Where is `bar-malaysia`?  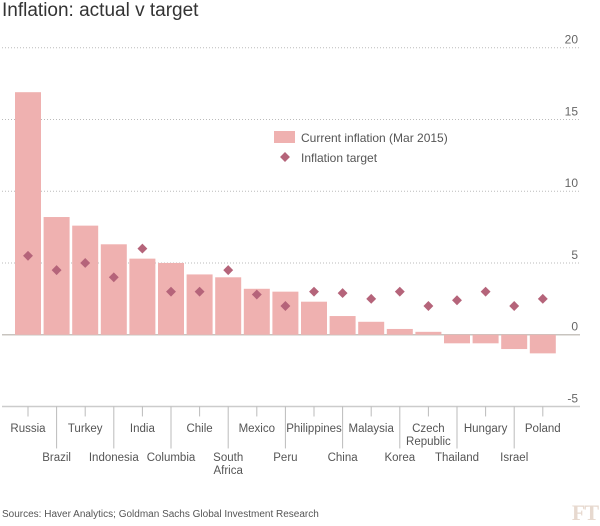 bar-malaysia is located at coordinates (371, 328).